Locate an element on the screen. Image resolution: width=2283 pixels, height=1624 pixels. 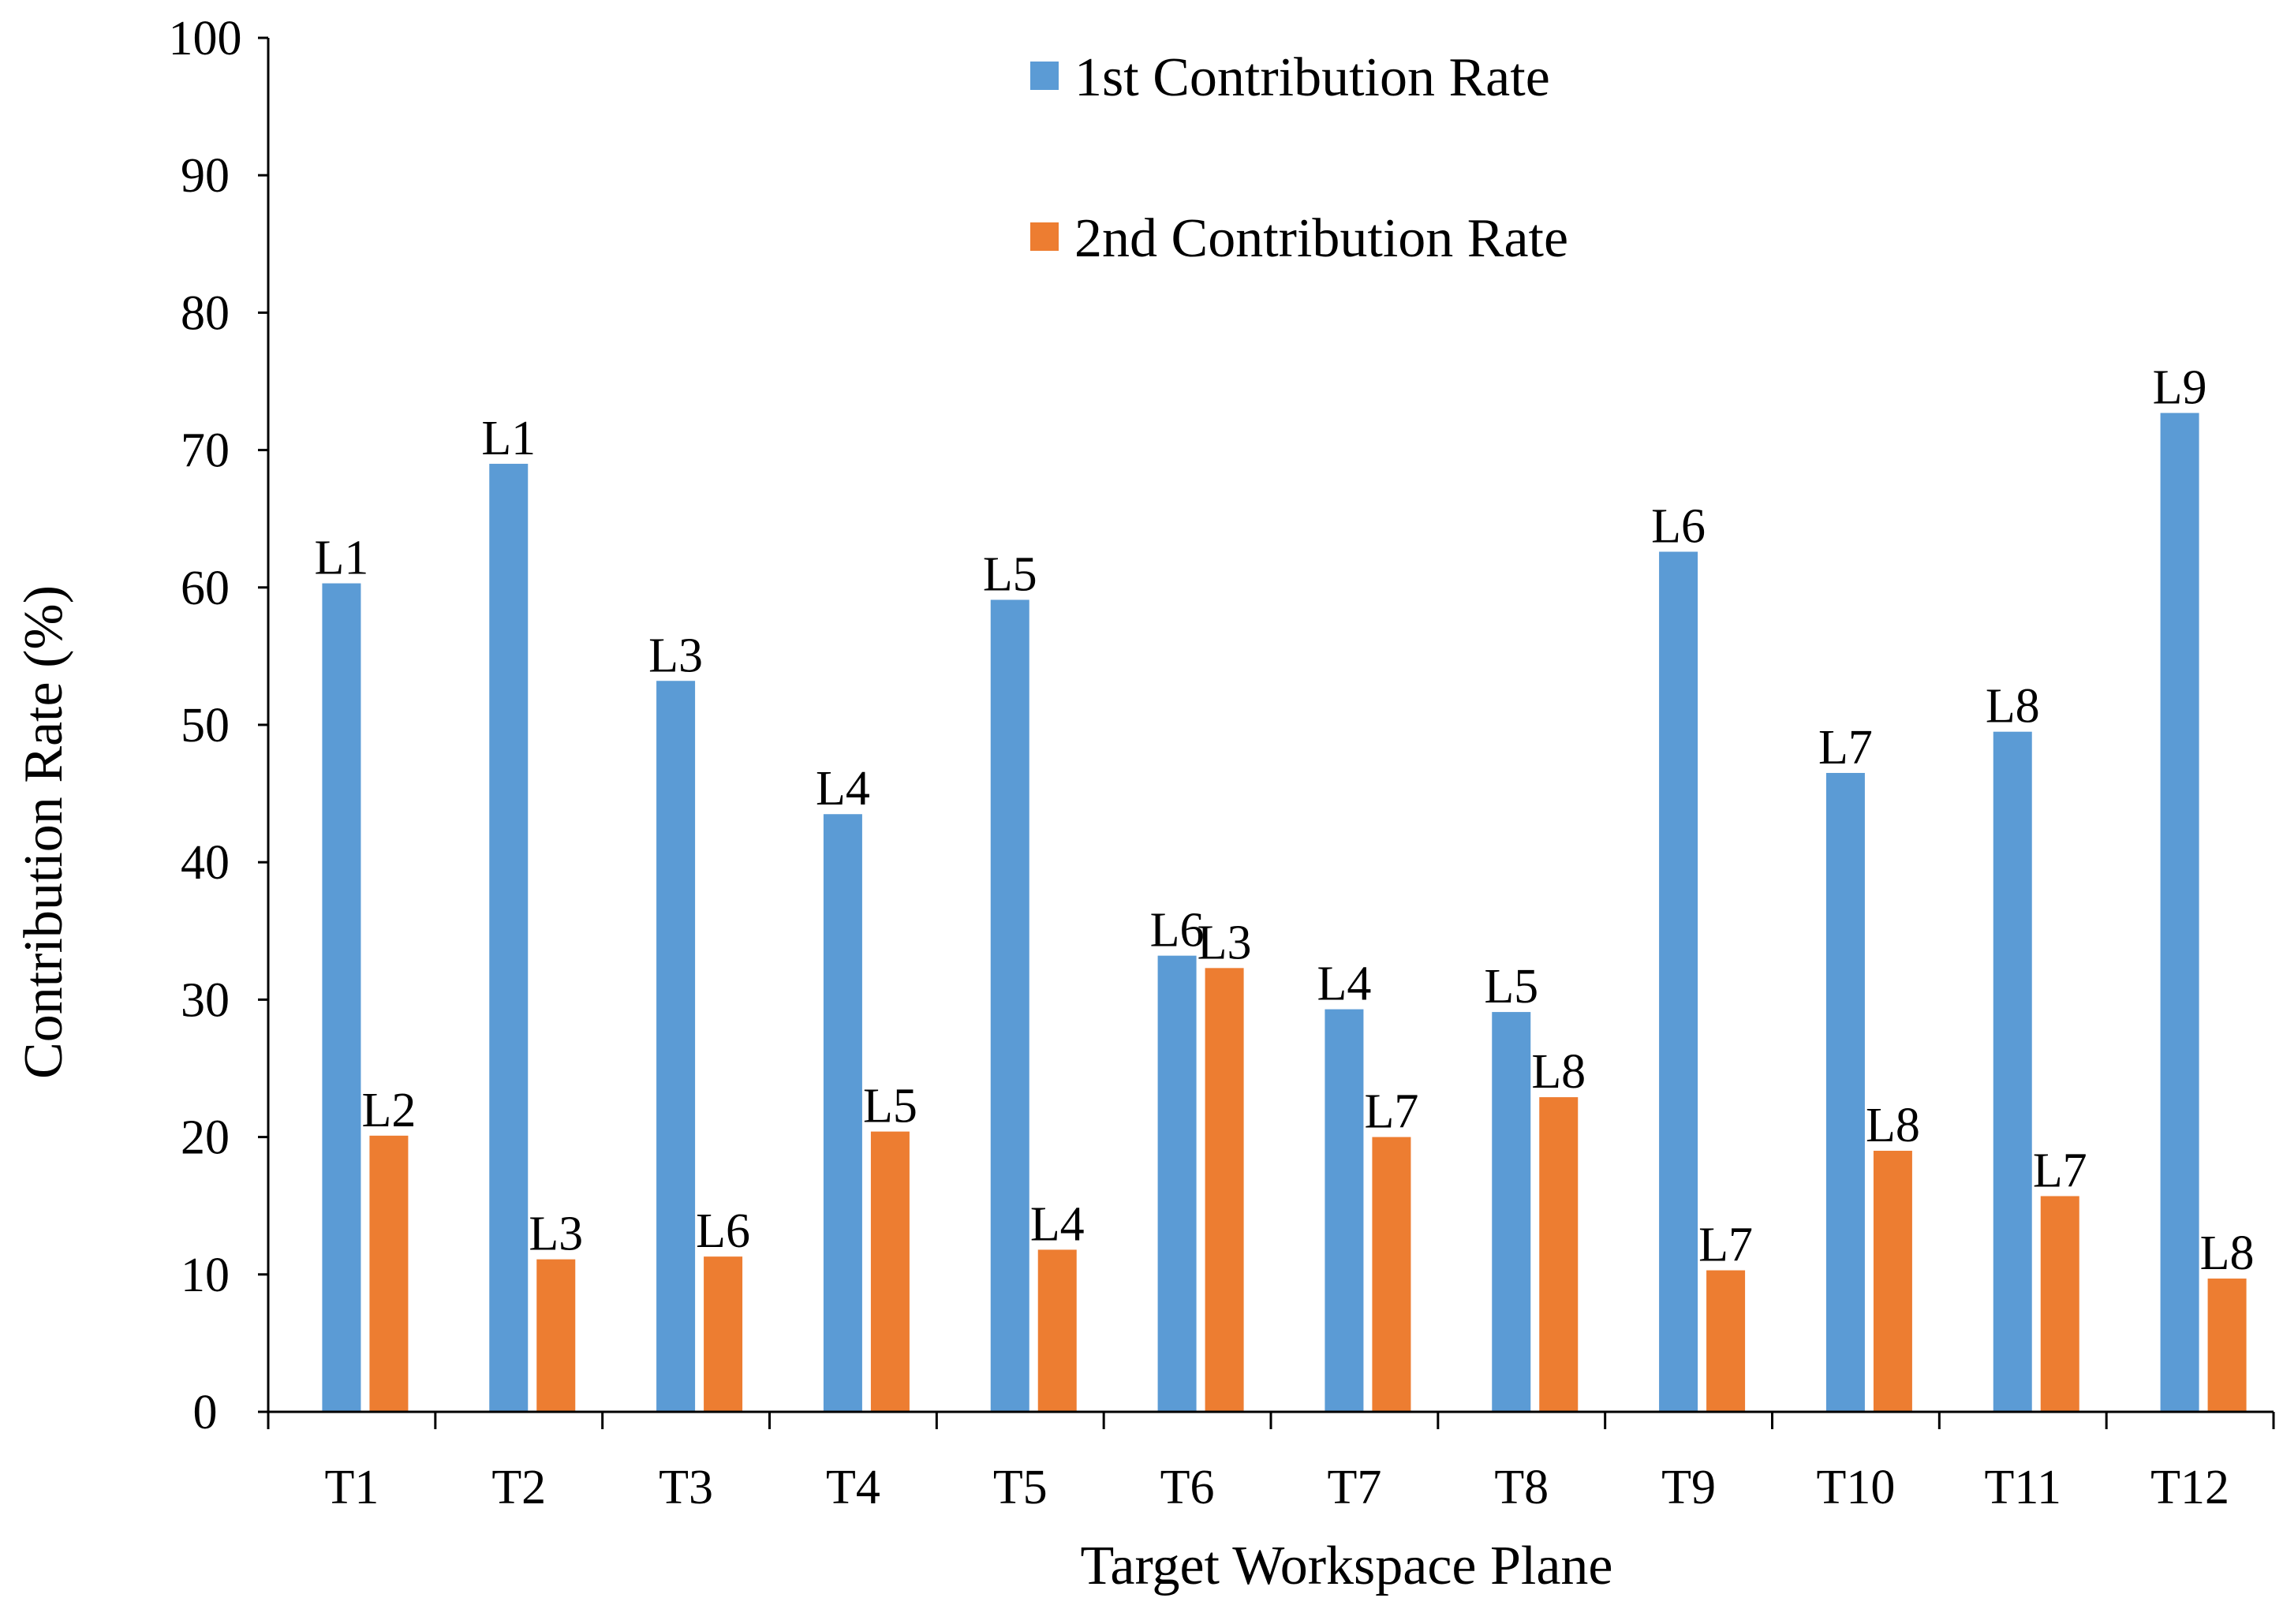
bar-1st-rate-t3 is located at coordinates (676, 1046).